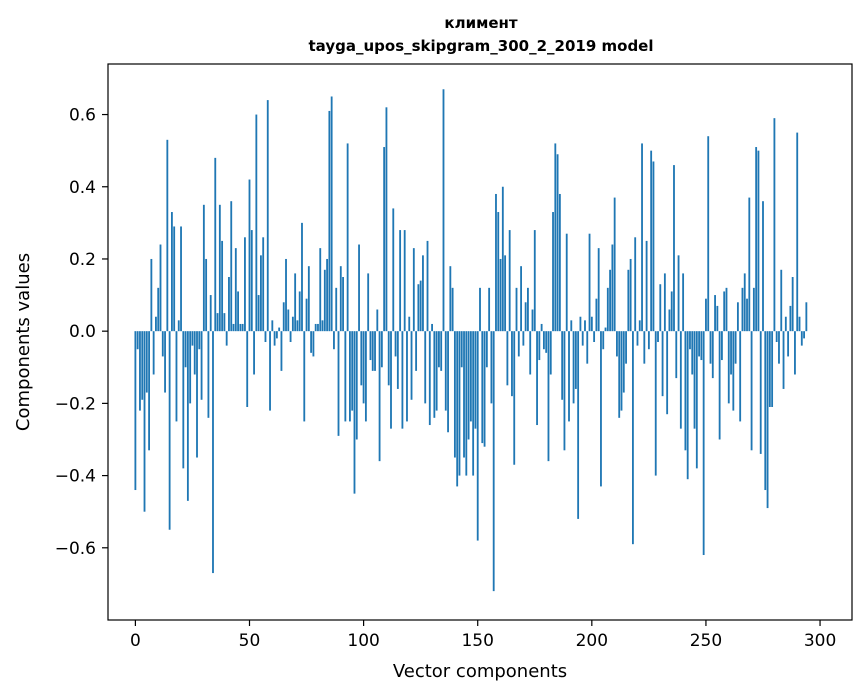 The width and height of the screenshot is (867, 696). What do you see at coordinates (363, 641) in the screenshot?
I see `x-tick-label: 100` at bounding box center [363, 641].